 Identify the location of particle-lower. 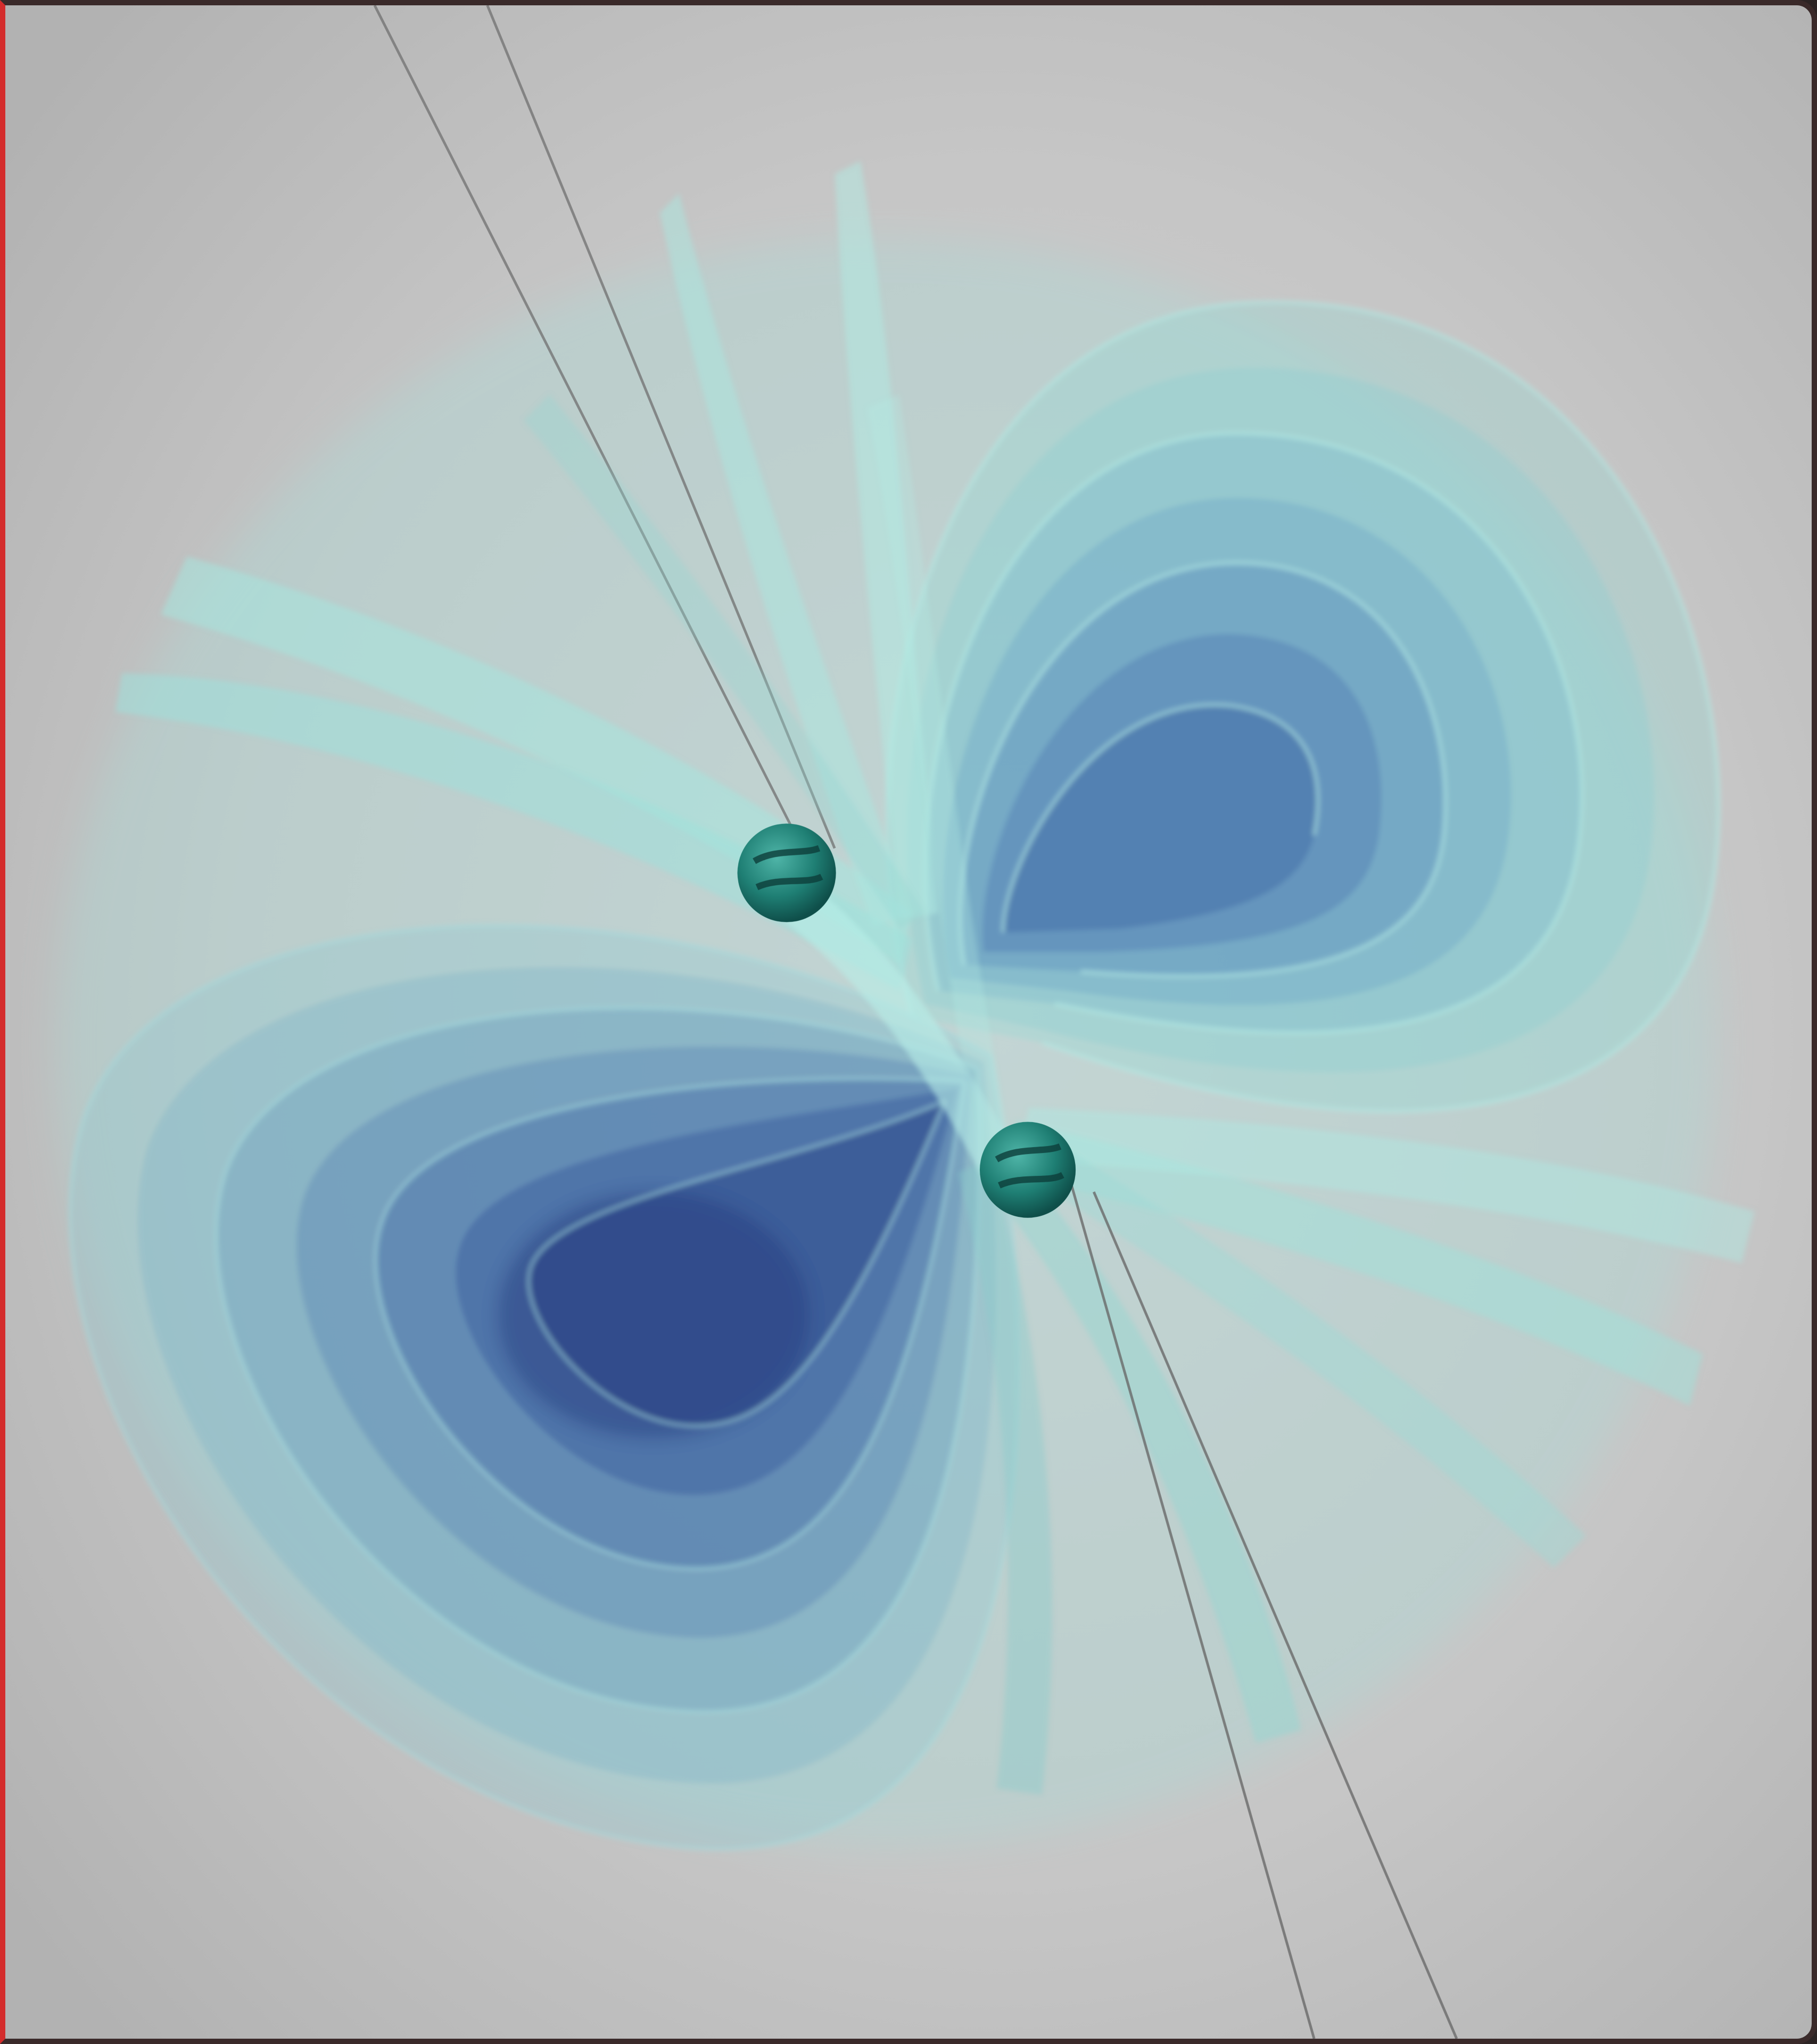
(1027, 1170).